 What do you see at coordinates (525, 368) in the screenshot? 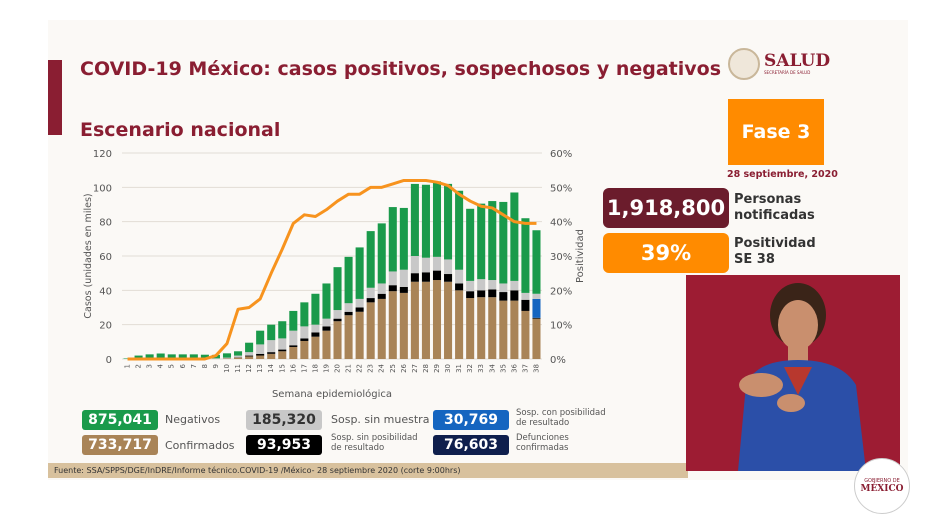
I see `x-tick-label: 37` at bounding box center [525, 368].